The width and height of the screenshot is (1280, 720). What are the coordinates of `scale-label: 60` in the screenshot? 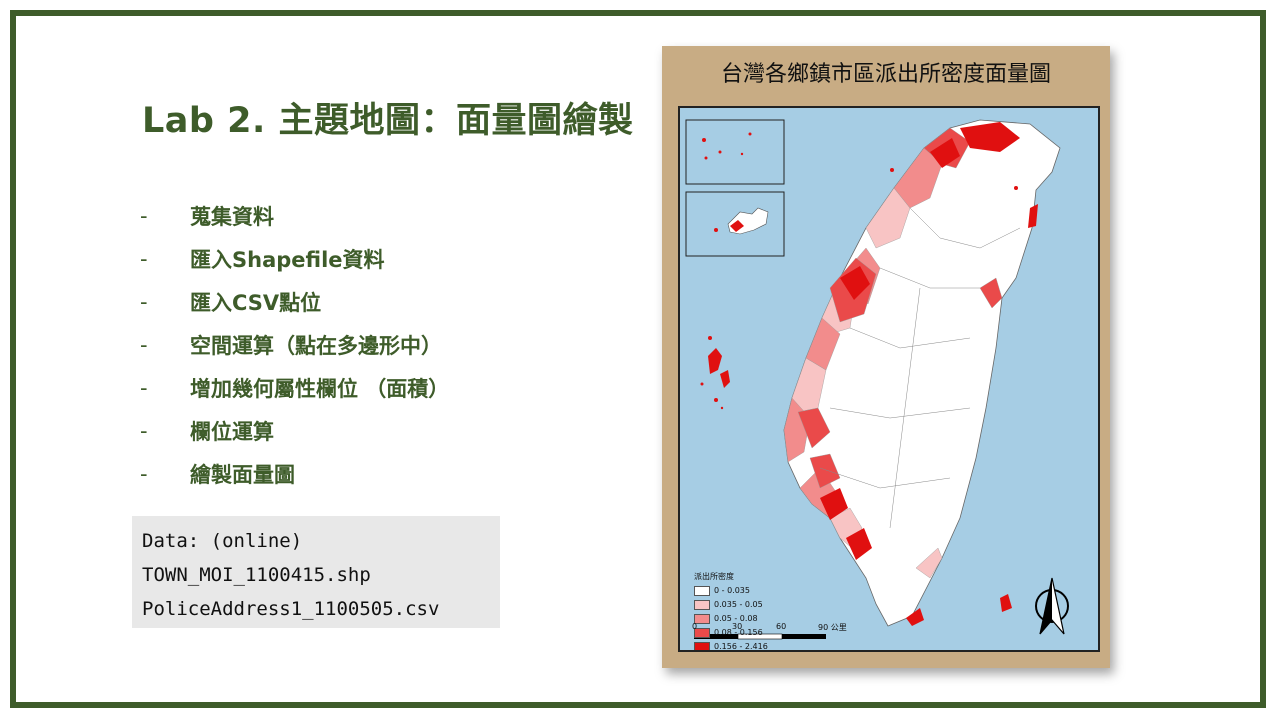 It's located at (781, 626).